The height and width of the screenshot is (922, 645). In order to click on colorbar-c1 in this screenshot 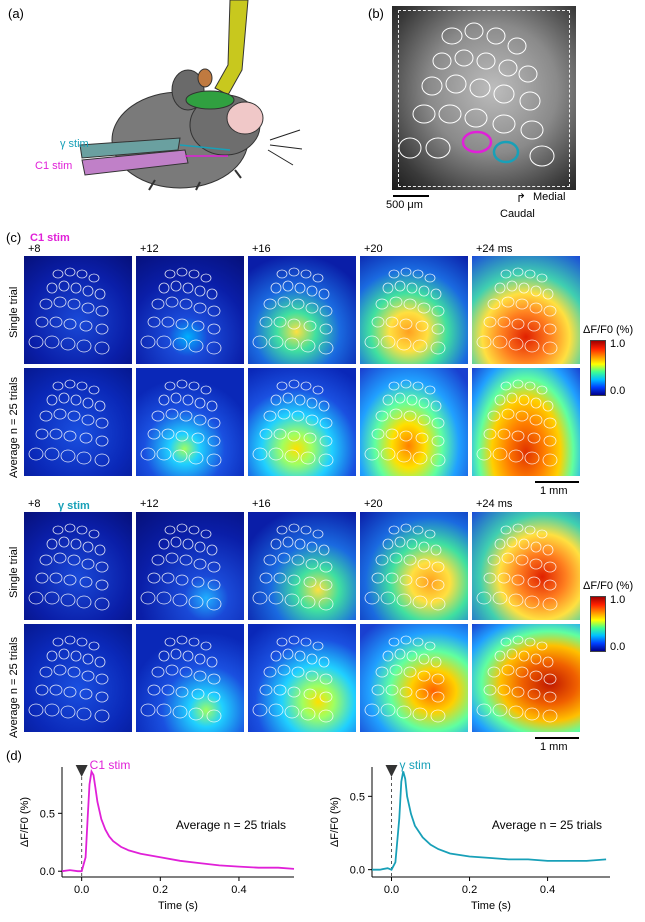, I will do `click(598, 368)`.